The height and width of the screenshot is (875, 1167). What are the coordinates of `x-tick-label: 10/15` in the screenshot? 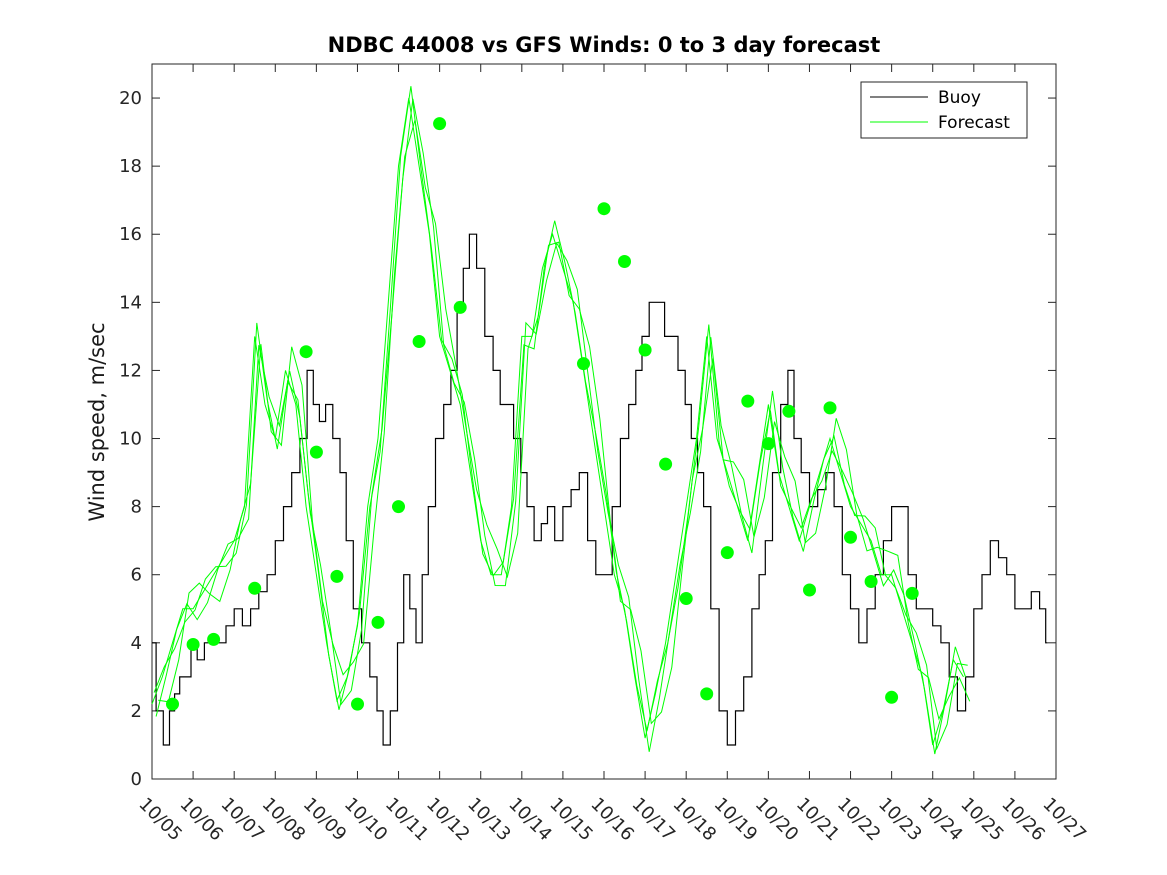 It's located at (571, 820).